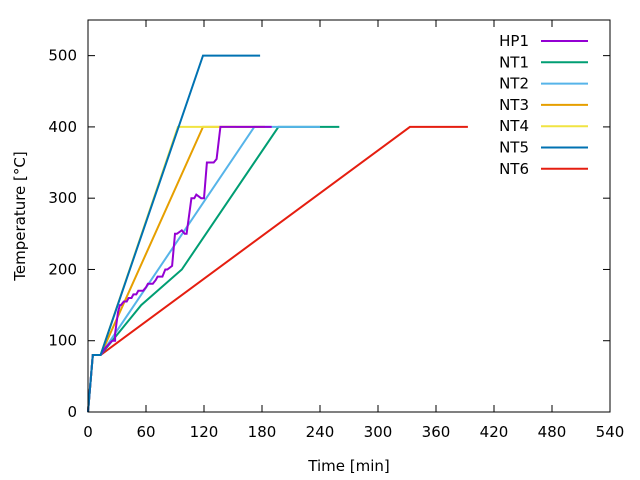 This screenshot has height=480, width=640. What do you see at coordinates (514, 84) in the screenshot?
I see `legend-label-nt2: NT2` at bounding box center [514, 84].